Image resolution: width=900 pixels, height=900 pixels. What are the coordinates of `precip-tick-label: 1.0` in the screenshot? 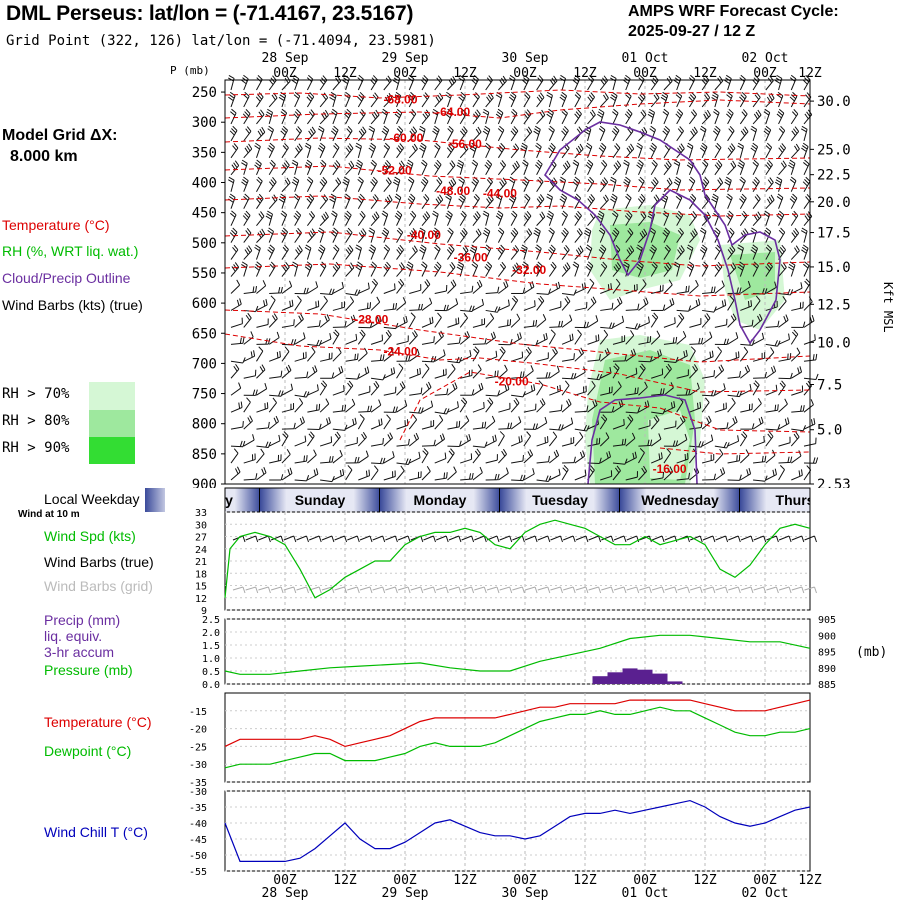 It's located at (211, 659).